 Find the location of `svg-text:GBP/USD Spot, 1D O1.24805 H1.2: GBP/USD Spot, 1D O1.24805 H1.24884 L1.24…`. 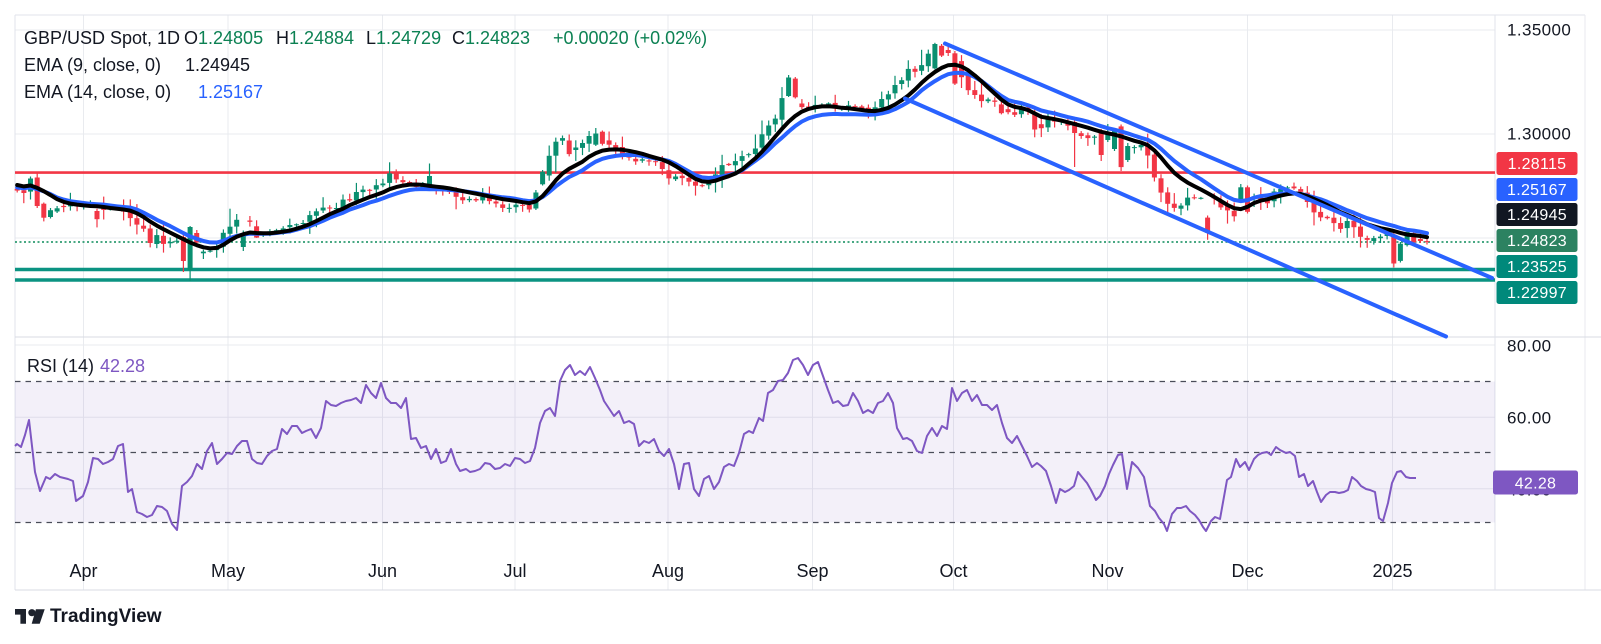

svg-text:GBP/USD Spot, 1D O1.24805 H1.2: GBP/USD Spot, 1D O1.24805 H1.24884 L1.24… is located at coordinates (365, 38).